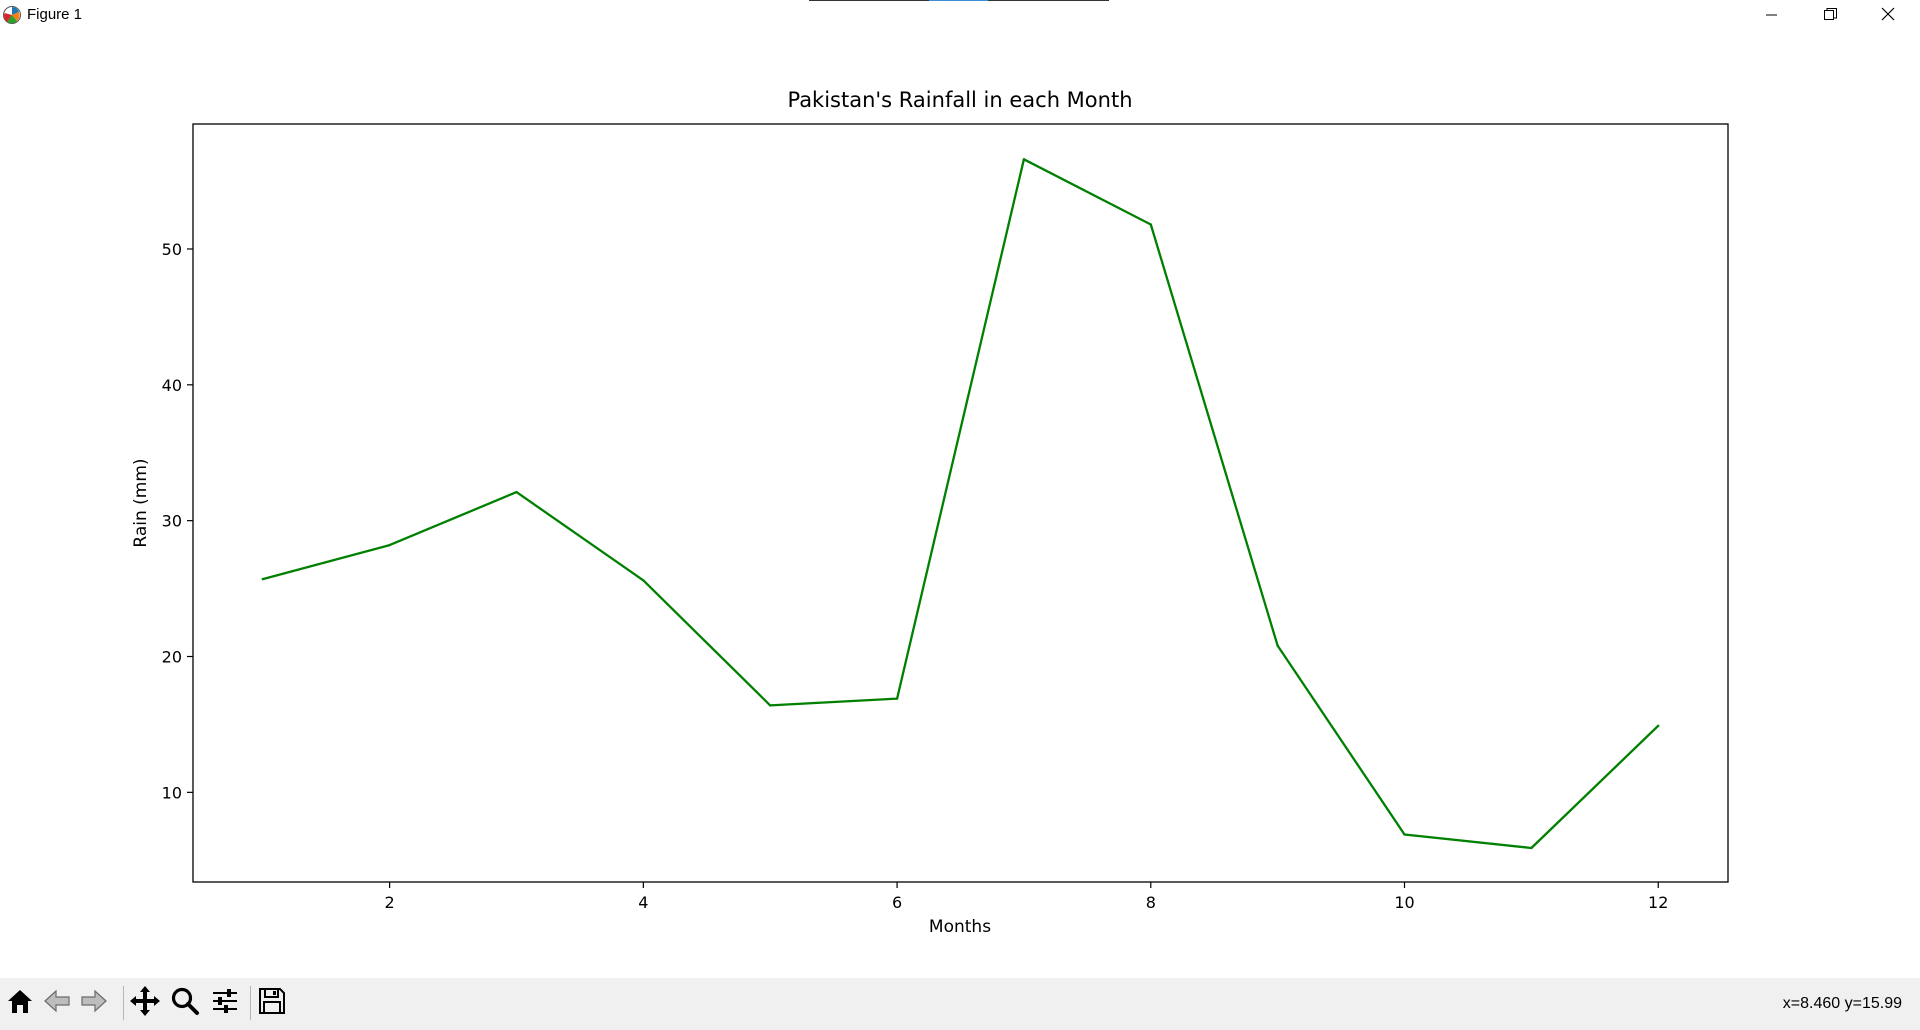 The image size is (1920, 1030). Describe the element at coordinates (172, 657) in the screenshot. I see `y-tick-label: 20` at that location.